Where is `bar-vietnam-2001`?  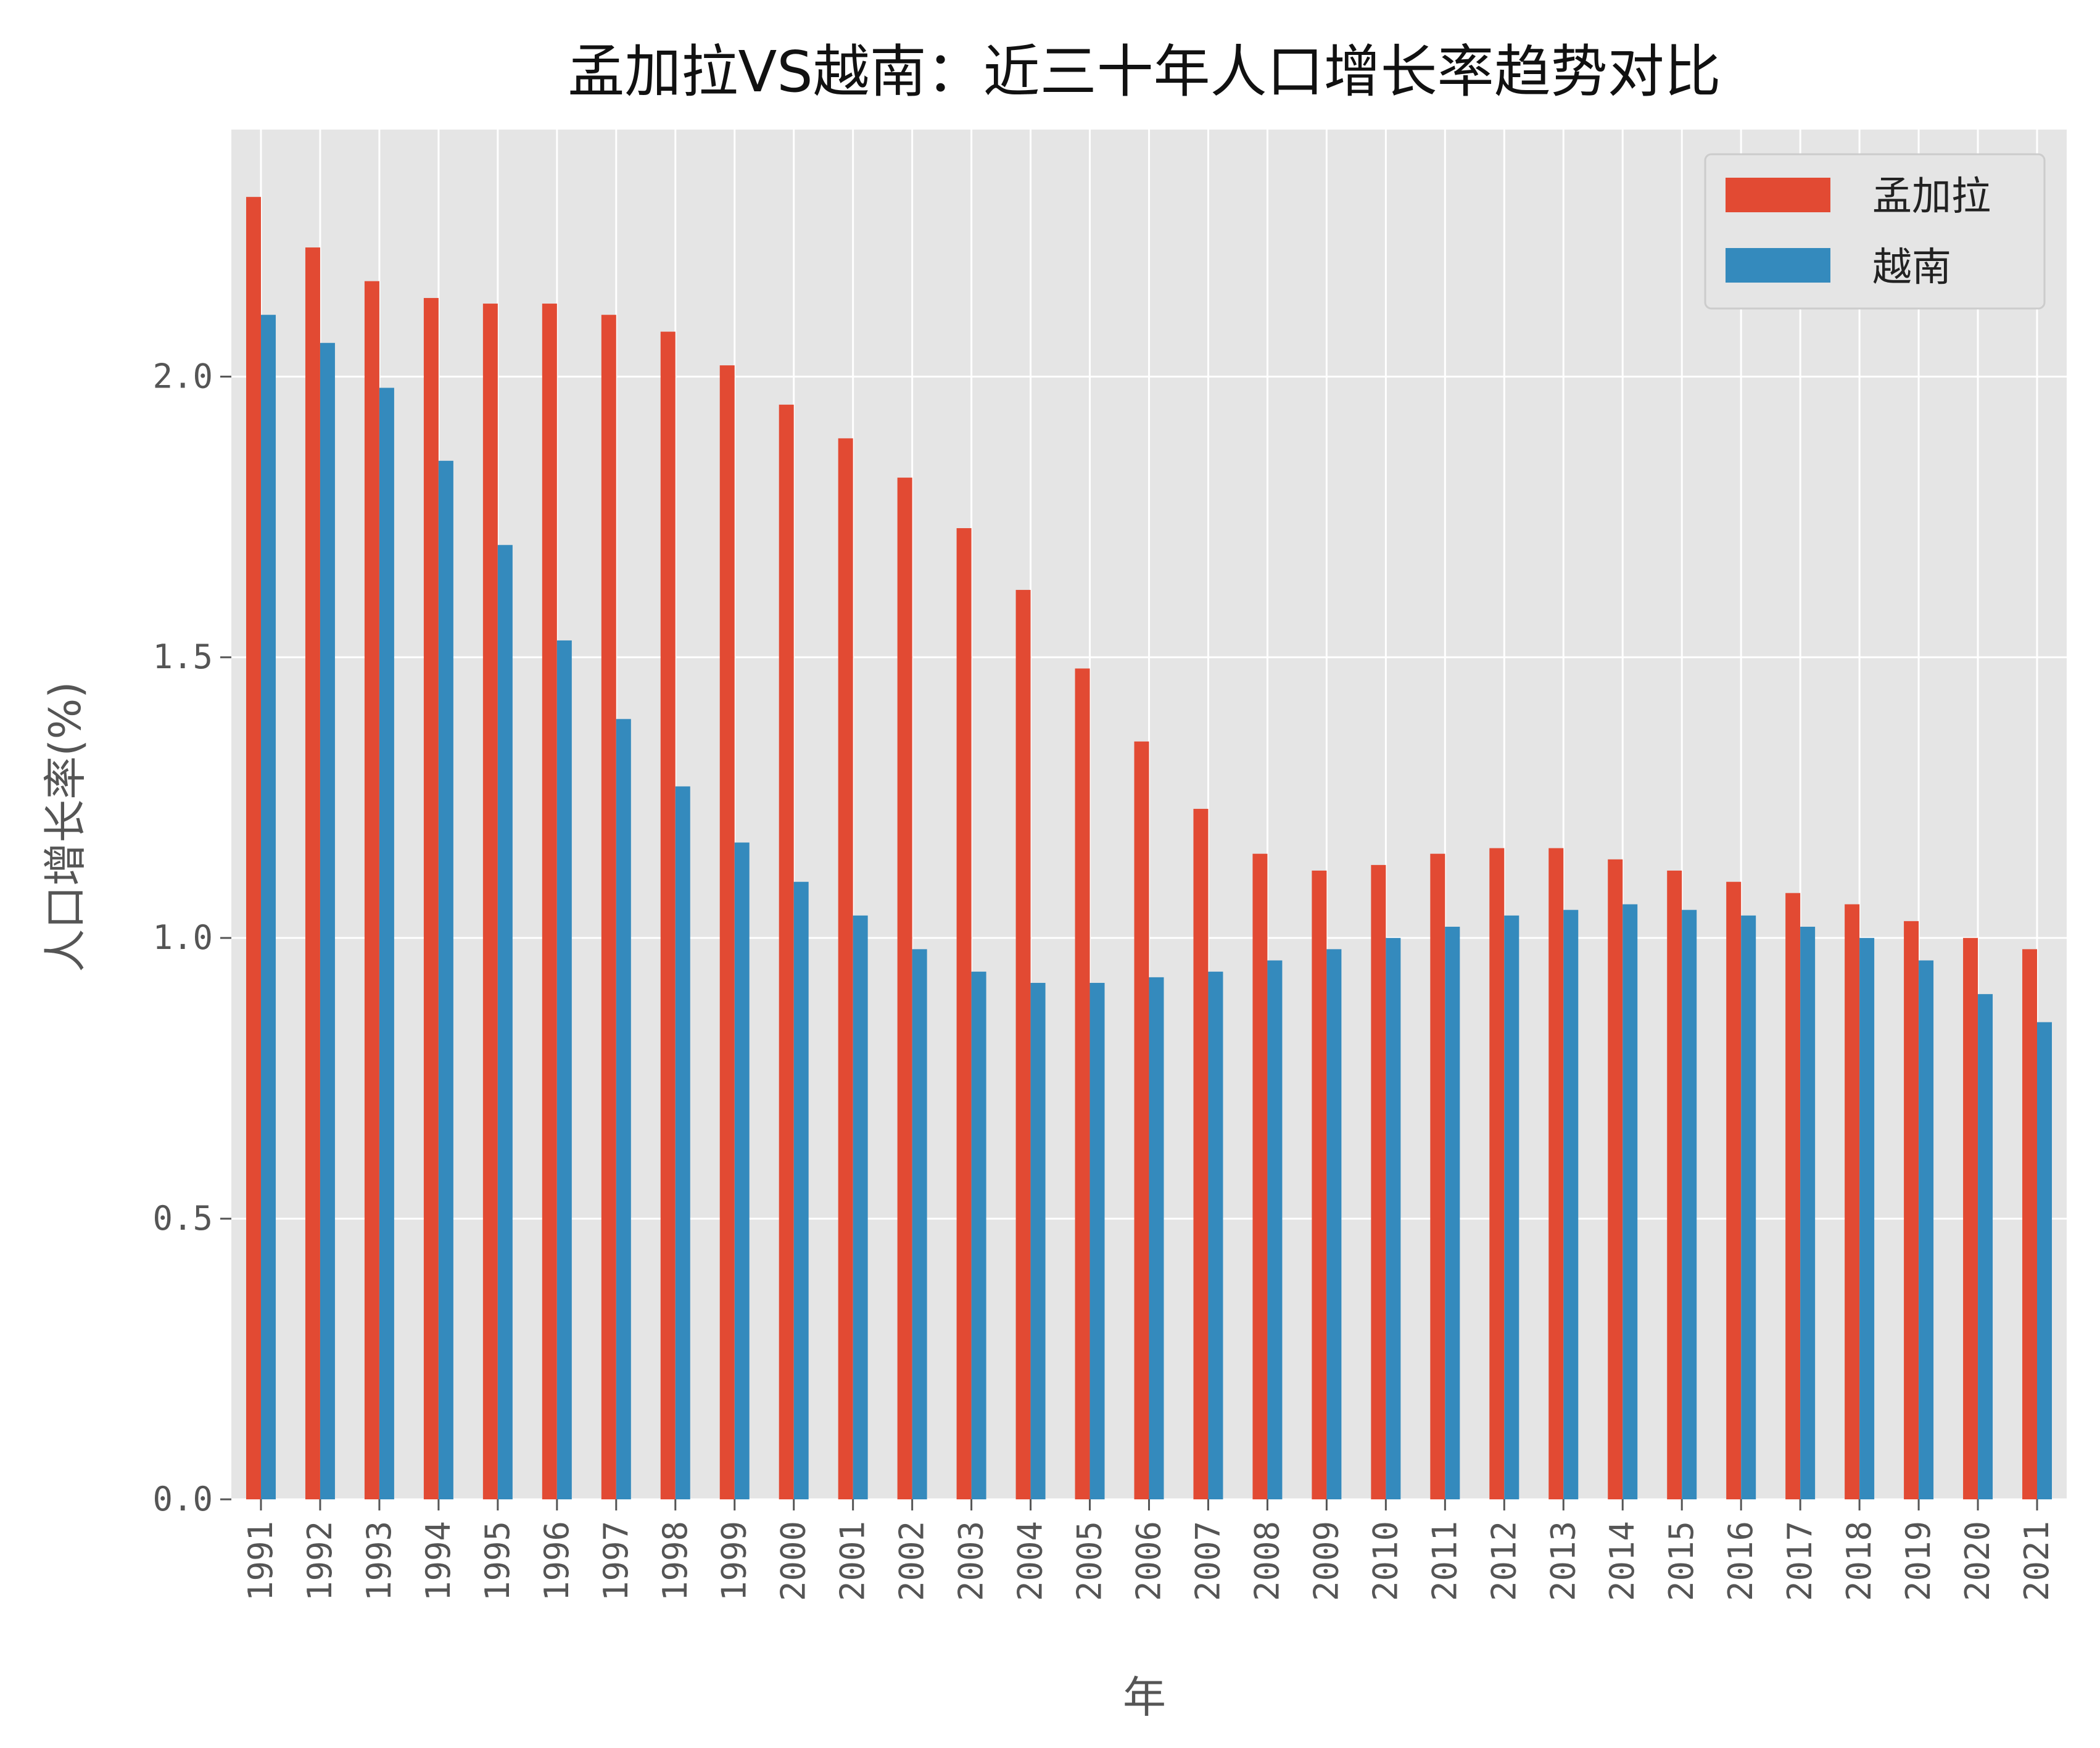 bar-vietnam-2001 is located at coordinates (861, 1207).